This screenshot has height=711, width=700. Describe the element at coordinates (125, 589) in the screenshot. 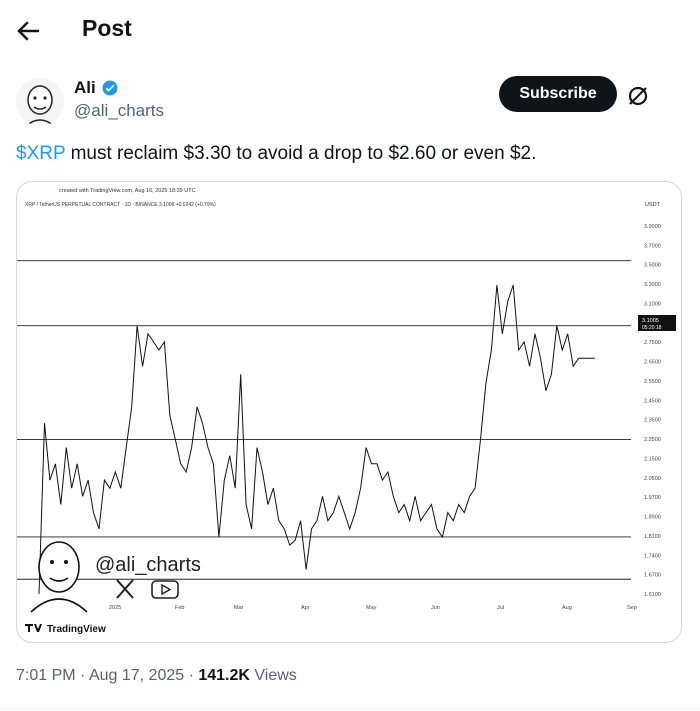

I see `x-logo-icon` at that location.